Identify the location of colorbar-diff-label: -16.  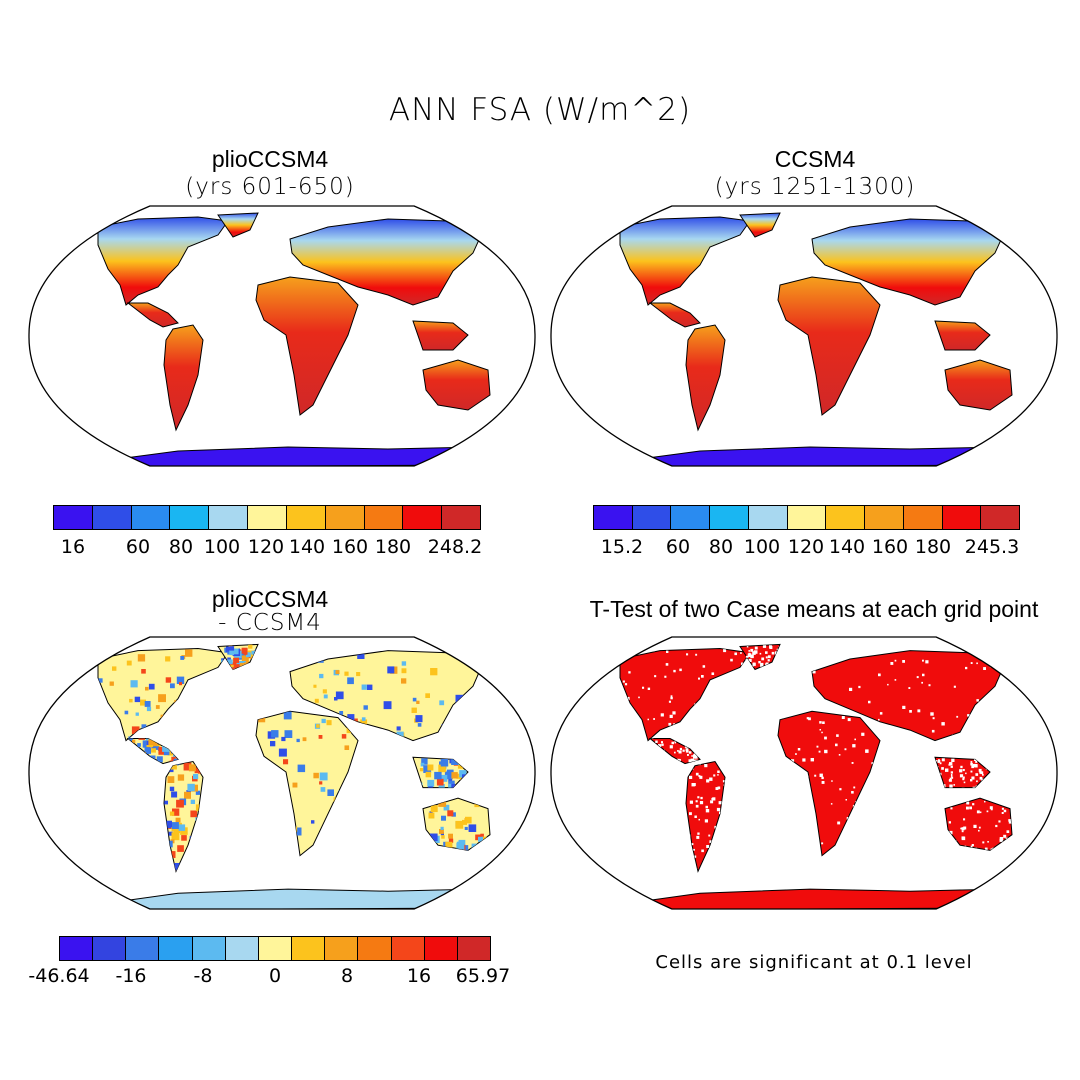
(131, 976).